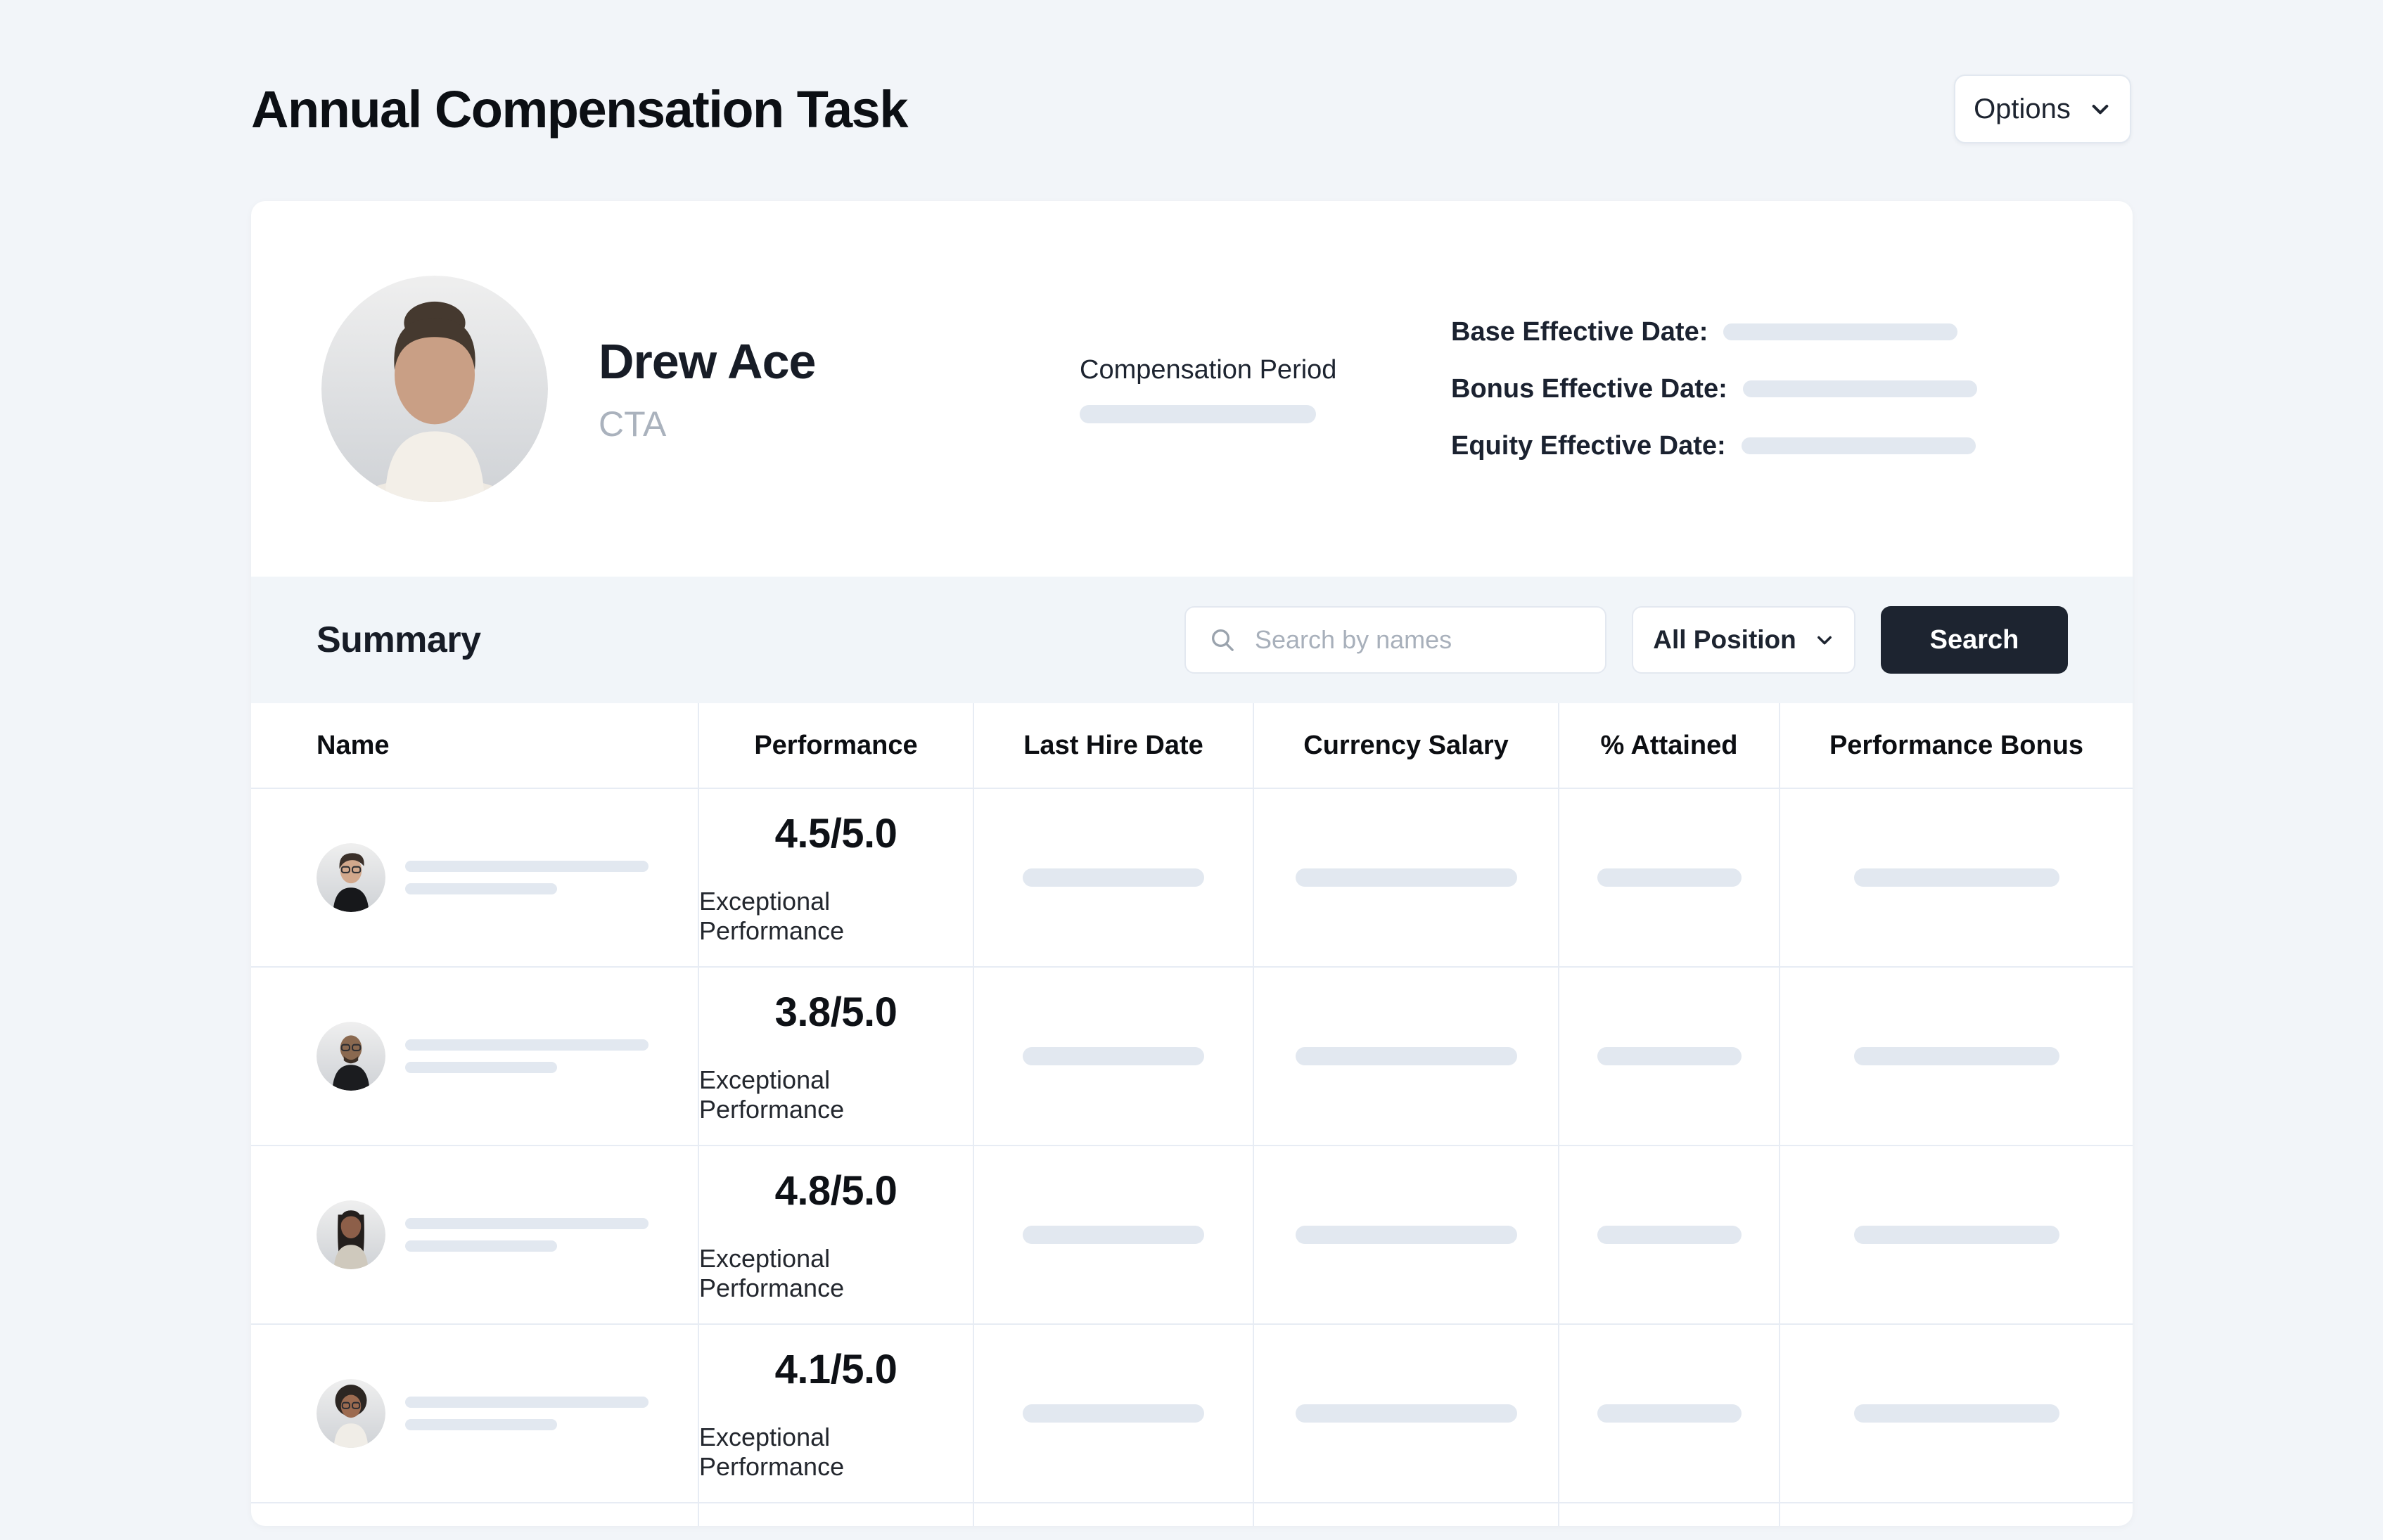 The height and width of the screenshot is (1540, 2383). I want to click on table-row: 3.8/5.0 Exceptional Performance, so click(1192, 1055).